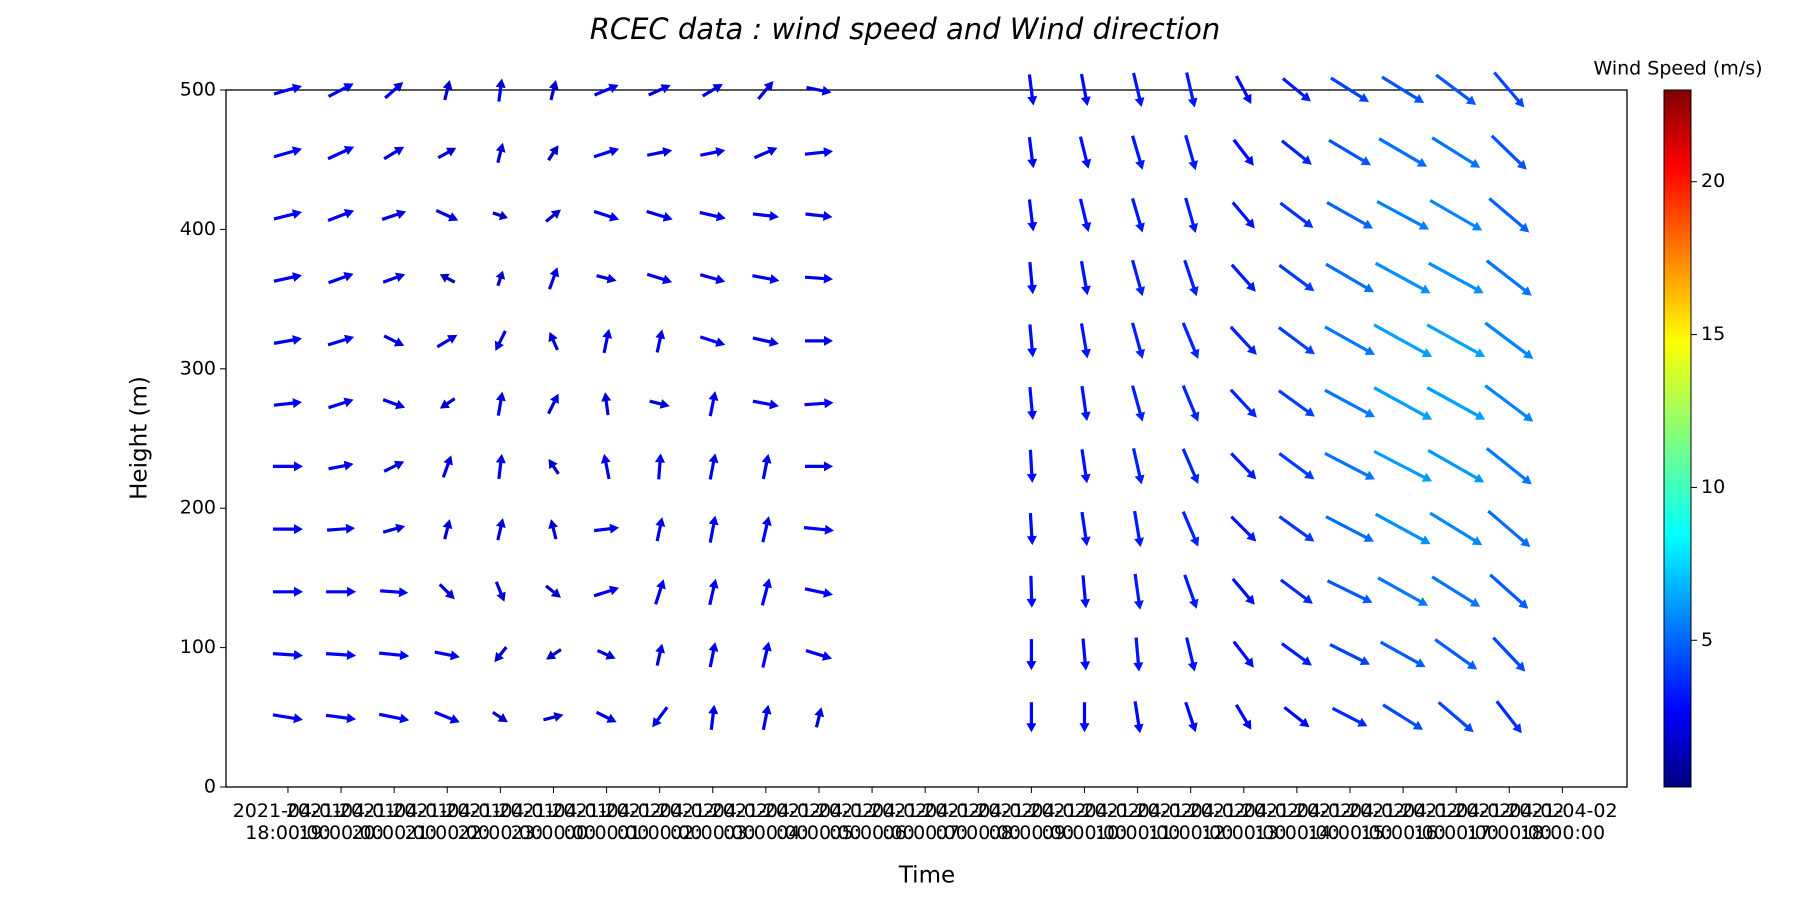 The width and height of the screenshot is (1800, 900). I want to click on x-tick-label: 2021-04-02 11:00:00, so click(1190, 822).